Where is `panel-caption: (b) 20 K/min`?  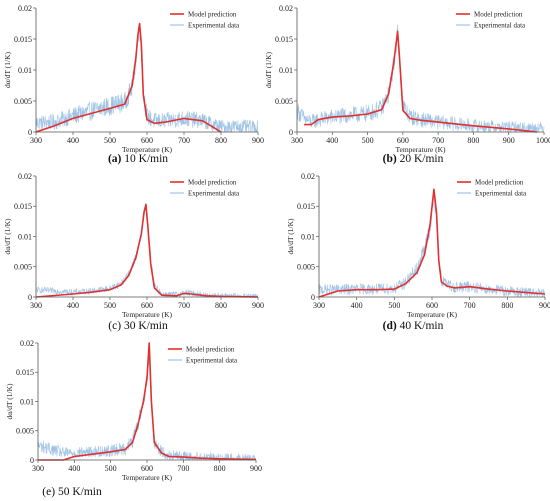 panel-caption: (b) 20 K/min is located at coordinates (413, 159).